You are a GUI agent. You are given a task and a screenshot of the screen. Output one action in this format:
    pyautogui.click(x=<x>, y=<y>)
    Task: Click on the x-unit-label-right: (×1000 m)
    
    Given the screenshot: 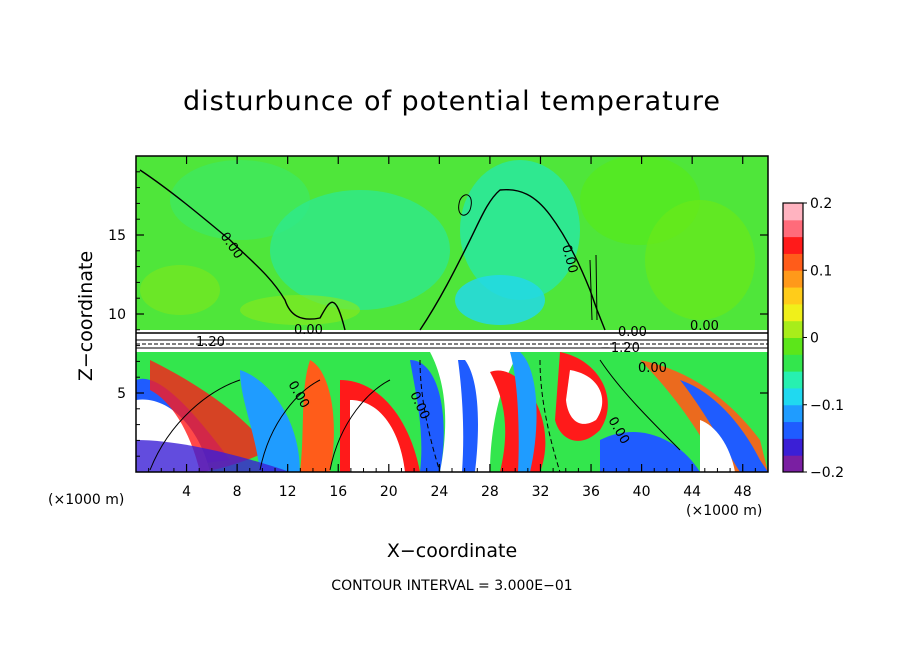 What is the action you would take?
    pyautogui.click(x=724, y=511)
    